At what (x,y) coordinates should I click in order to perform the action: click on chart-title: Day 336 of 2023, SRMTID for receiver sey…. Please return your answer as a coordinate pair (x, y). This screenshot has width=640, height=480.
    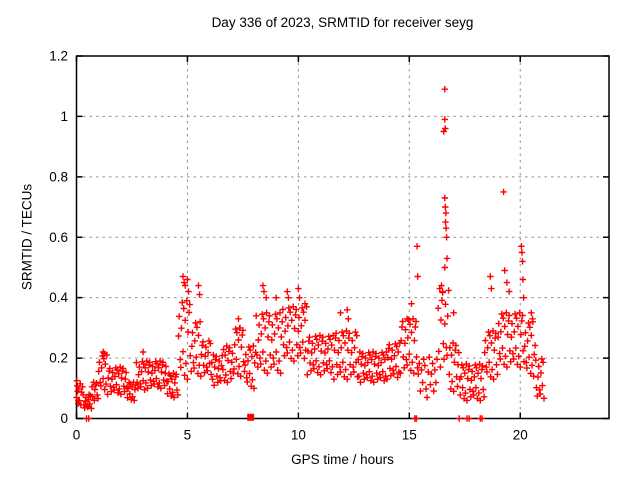
    Looking at the image, I should click on (342, 22).